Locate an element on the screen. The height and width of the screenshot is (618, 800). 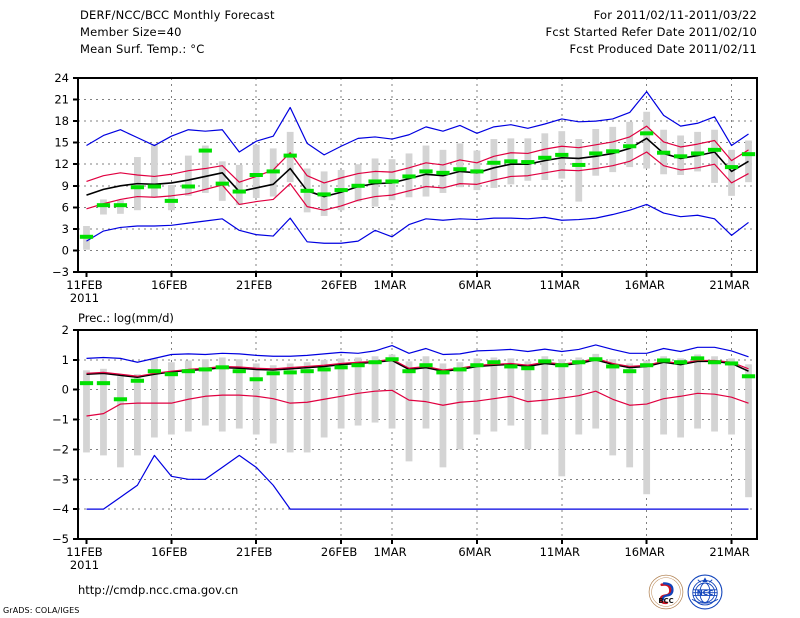
source-url: http://cmdp.ncc.cma.gov.cn is located at coordinates (158, 590).